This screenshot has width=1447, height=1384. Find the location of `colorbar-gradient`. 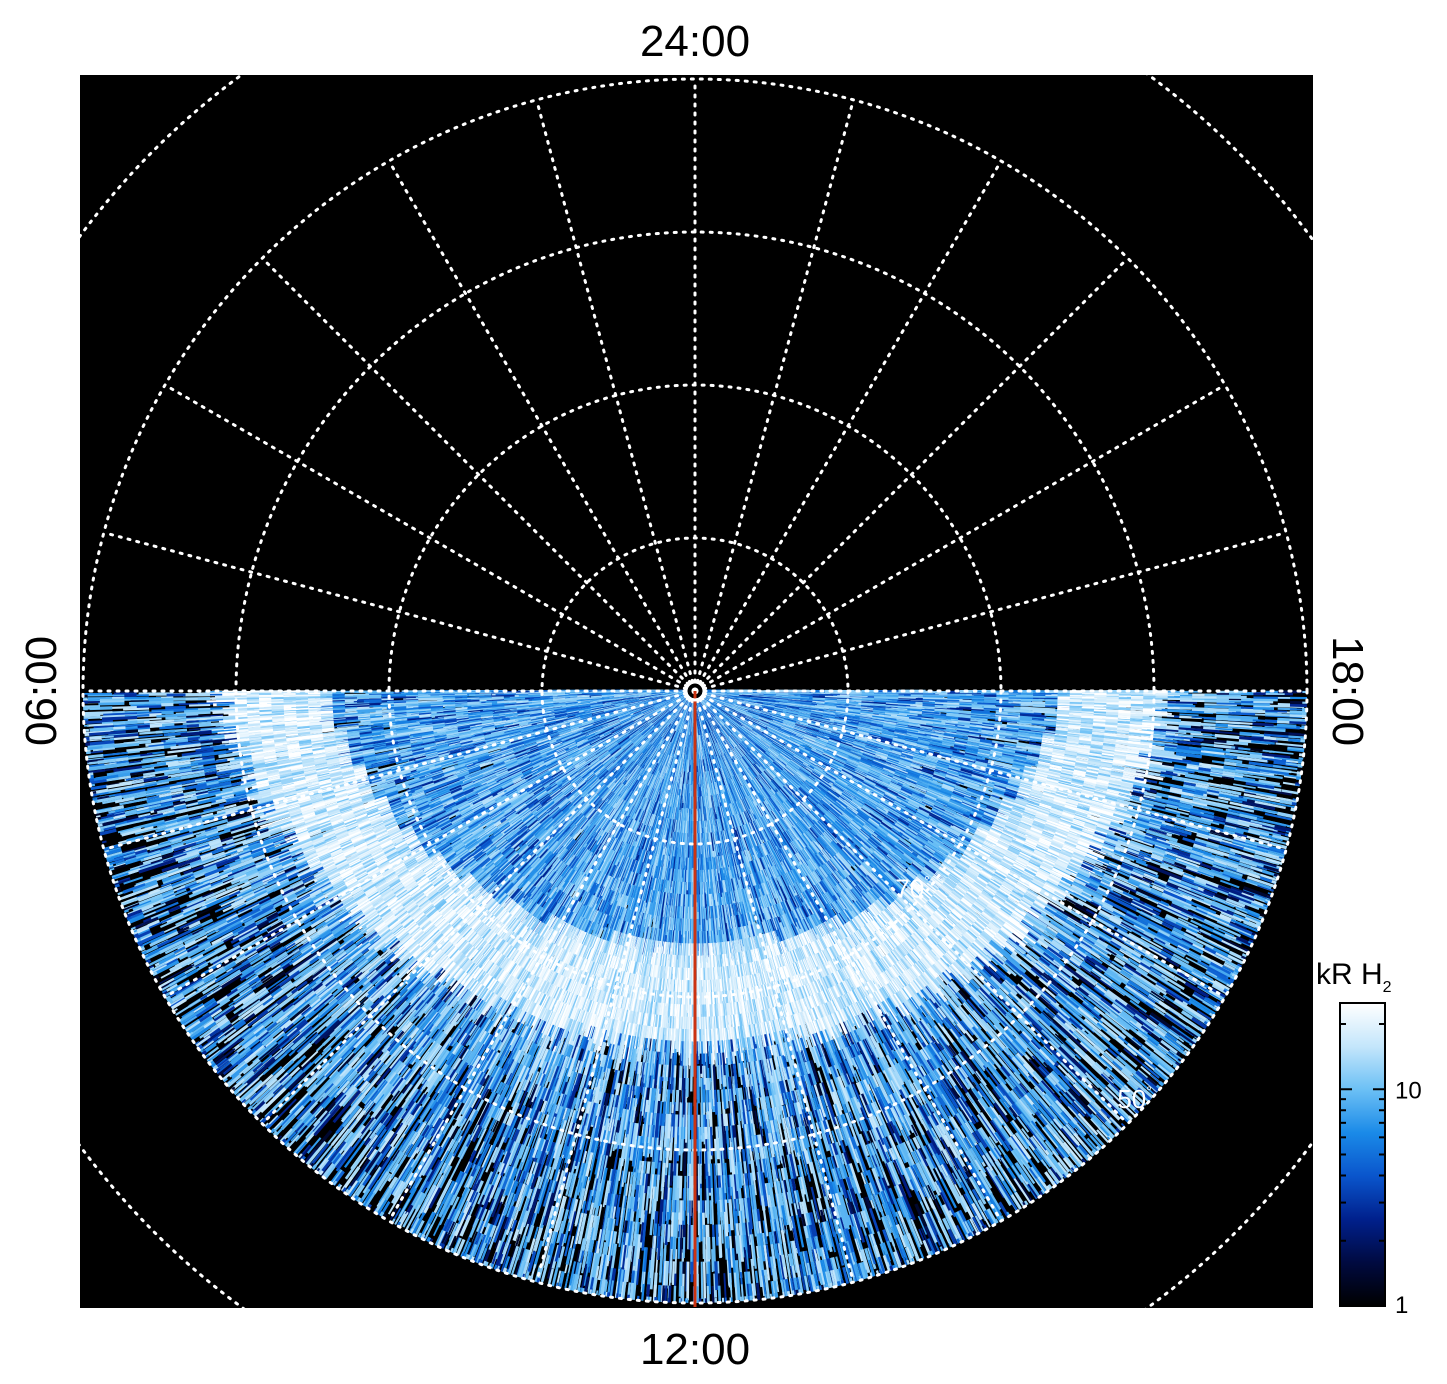

colorbar-gradient is located at coordinates (1362, 1154).